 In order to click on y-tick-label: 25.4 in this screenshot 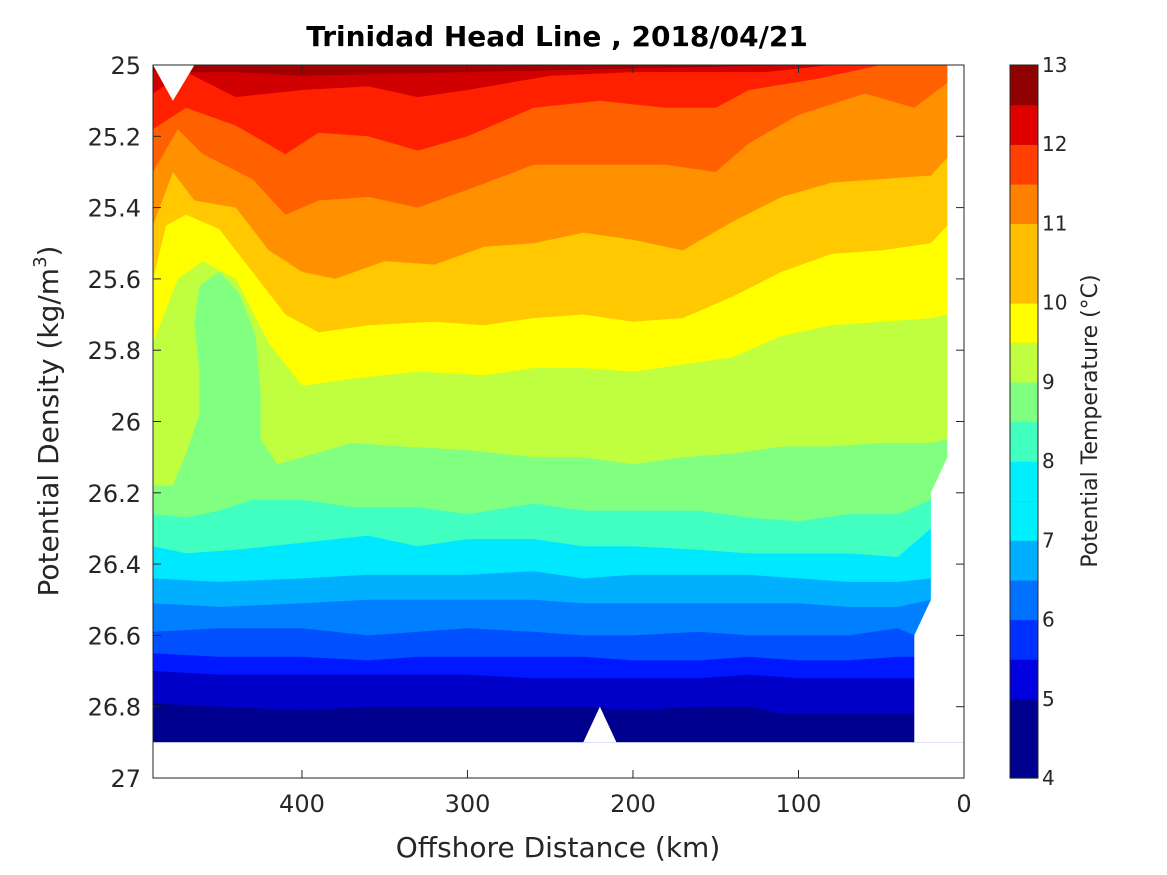, I will do `click(114, 209)`.